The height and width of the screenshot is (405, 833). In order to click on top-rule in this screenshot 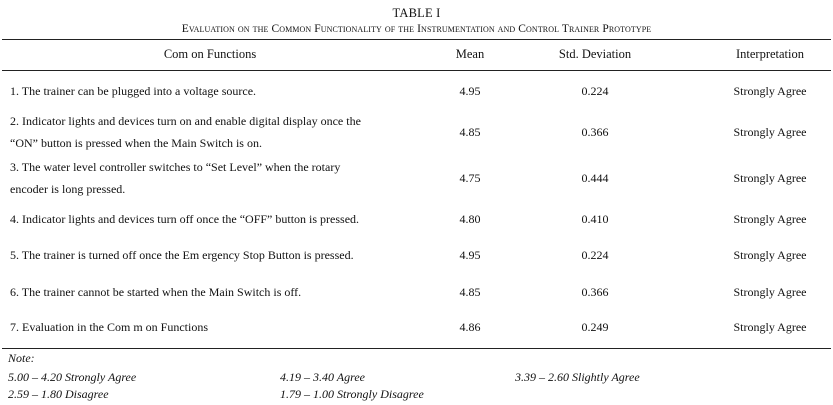, I will do `click(416, 39)`.